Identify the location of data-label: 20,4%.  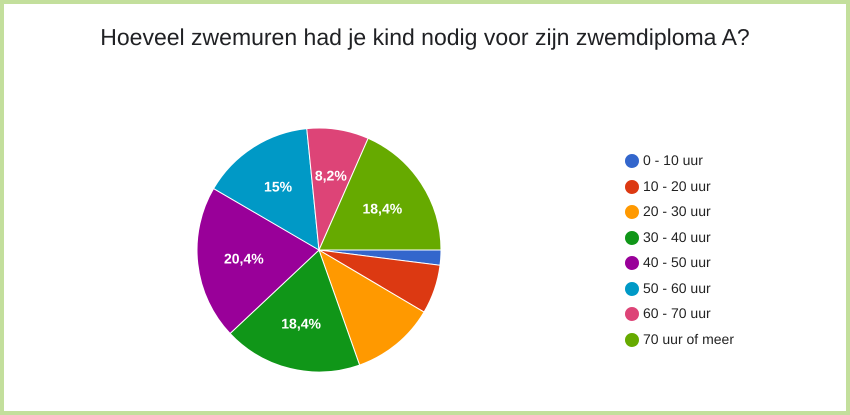
(244, 258).